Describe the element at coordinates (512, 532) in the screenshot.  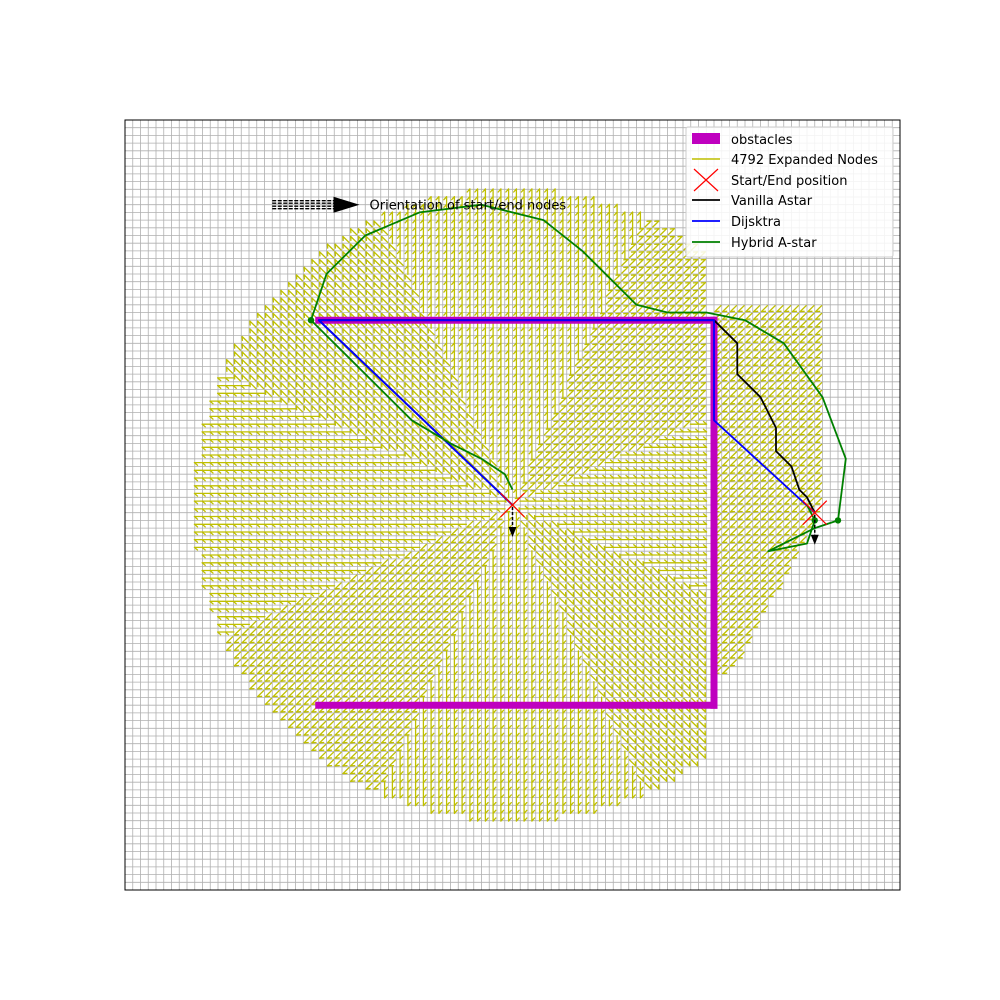
I see `start-marker-orientation-arrowhead` at that location.